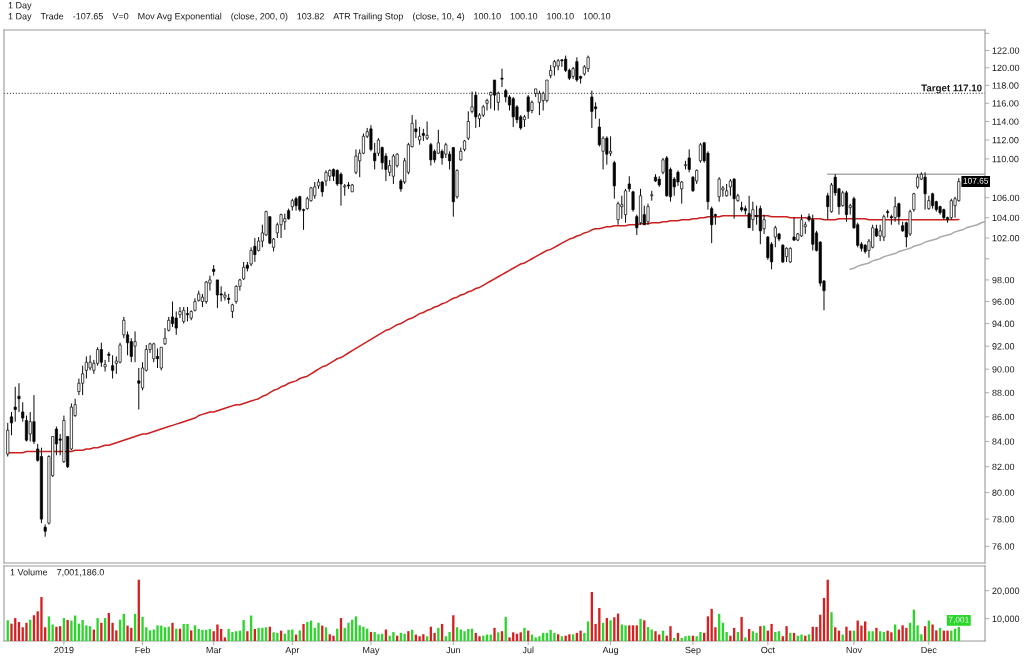 Image resolution: width=1024 pixels, height=665 pixels. What do you see at coordinates (958, 620) in the screenshot?
I see `data-label: 7,001` at bounding box center [958, 620].